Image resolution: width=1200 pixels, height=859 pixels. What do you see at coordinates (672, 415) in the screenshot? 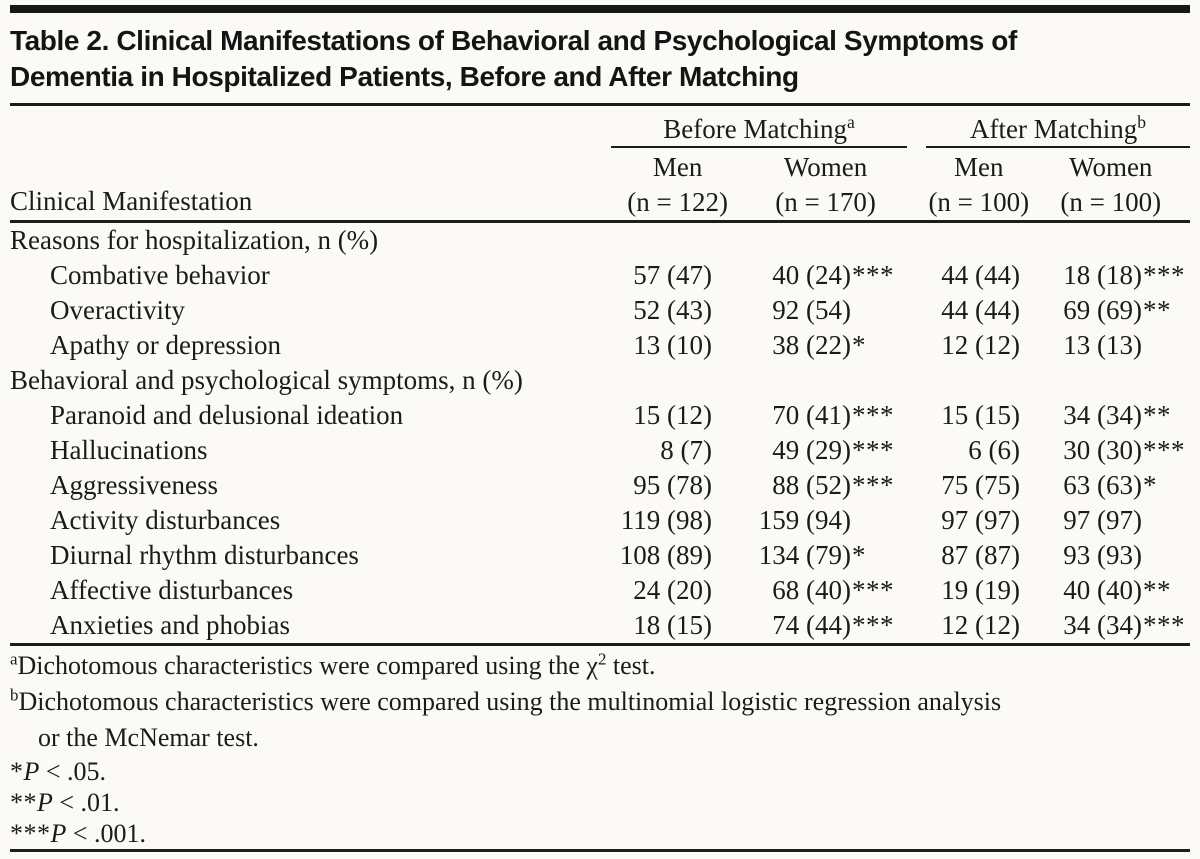
I see `cell-value: 15 (12)` at bounding box center [672, 415].